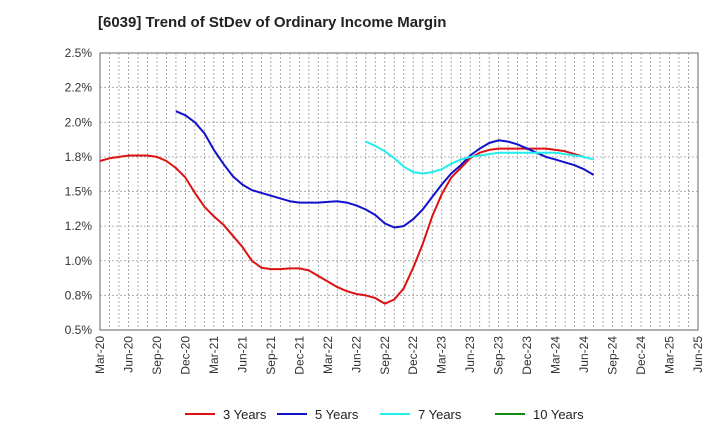  I want to click on y-tick-label: 0.8%, so click(79, 295).